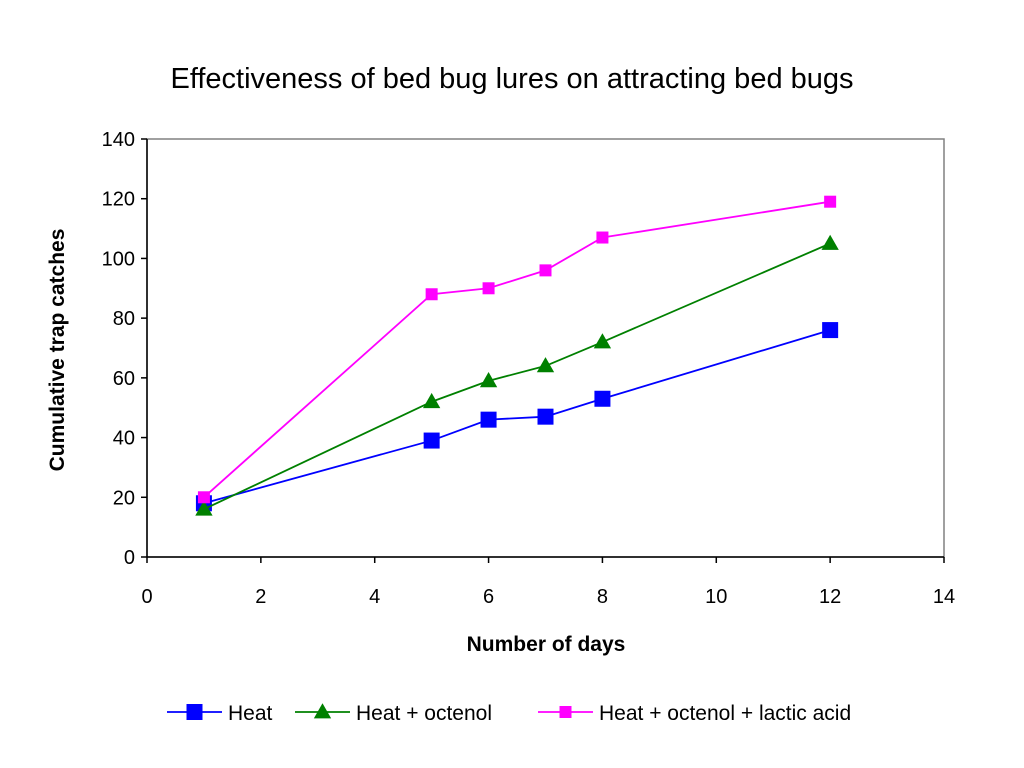  I want to click on x-tick-label: 10, so click(716, 597).